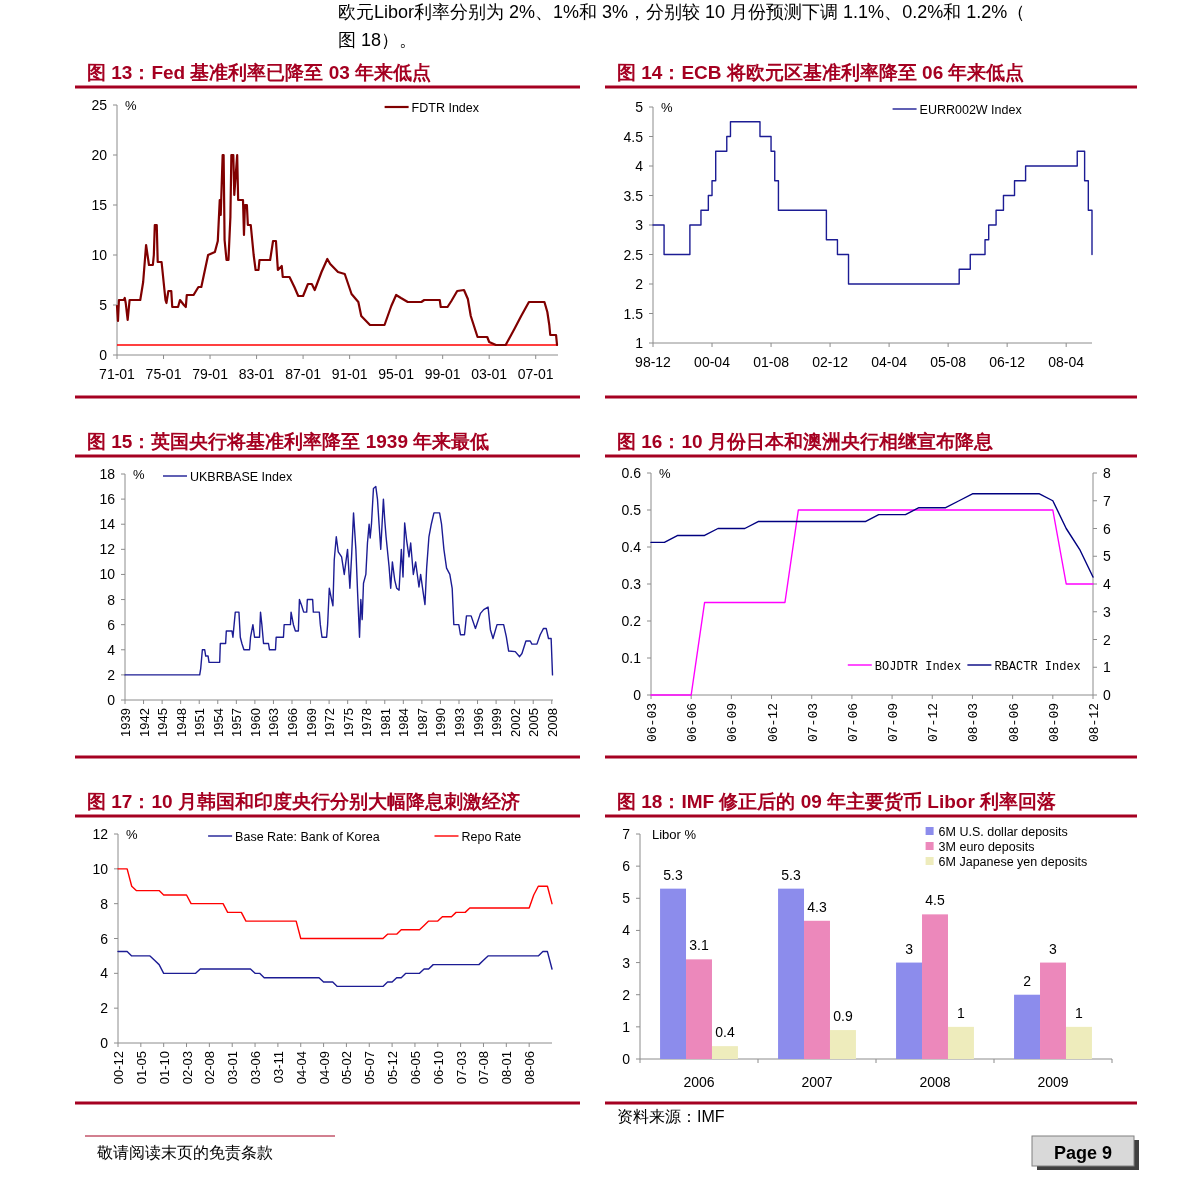  What do you see at coordinates (218, 722) in the screenshot?
I see `x-tick-label: 1954` at bounding box center [218, 722].